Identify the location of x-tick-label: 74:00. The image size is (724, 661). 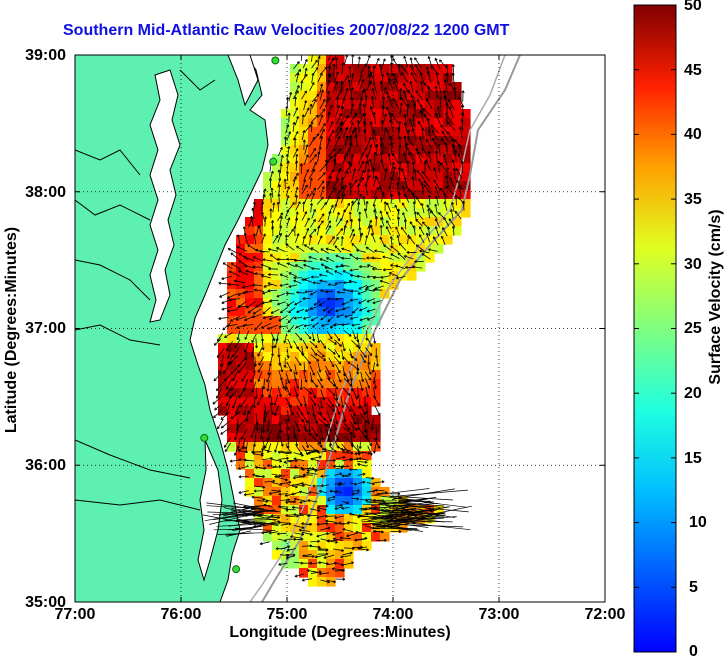
(393, 615).